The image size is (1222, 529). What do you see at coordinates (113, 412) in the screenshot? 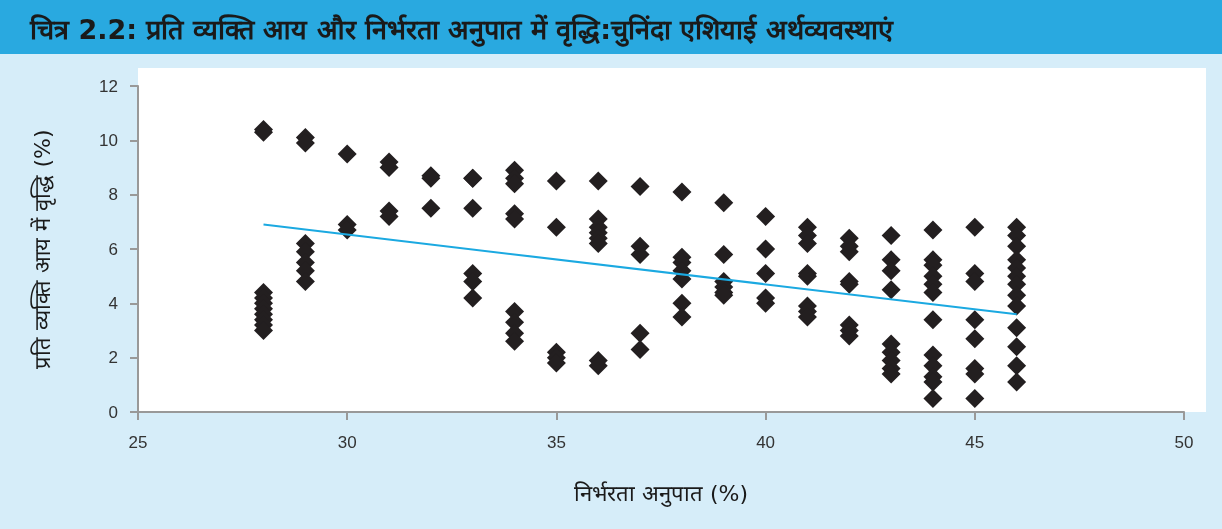
I see `y-tick-label: 0` at bounding box center [113, 412].